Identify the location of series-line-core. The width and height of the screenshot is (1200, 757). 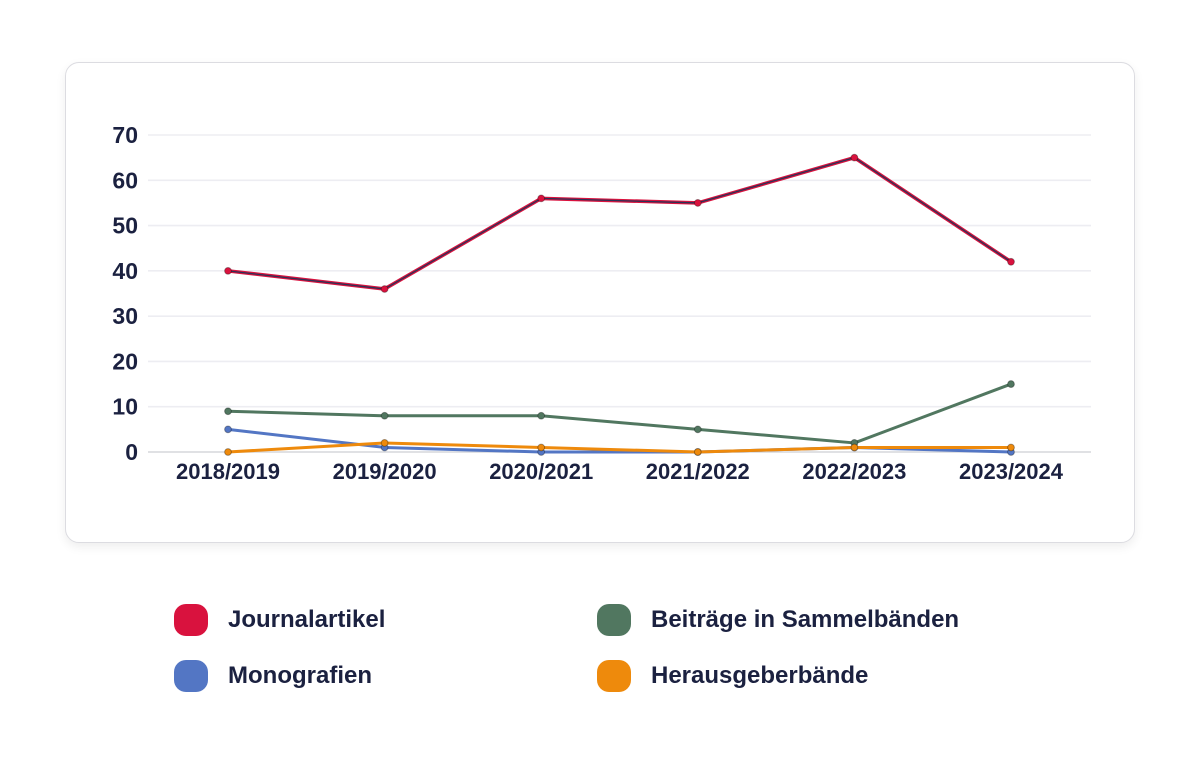
(619, 223).